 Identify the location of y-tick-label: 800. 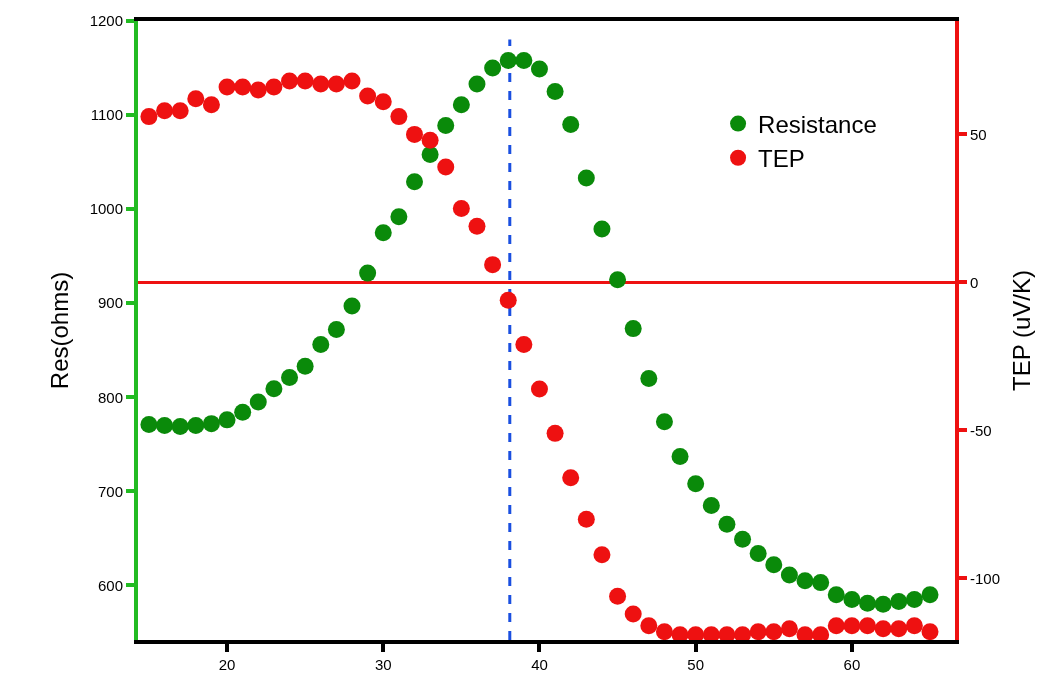
(110, 397).